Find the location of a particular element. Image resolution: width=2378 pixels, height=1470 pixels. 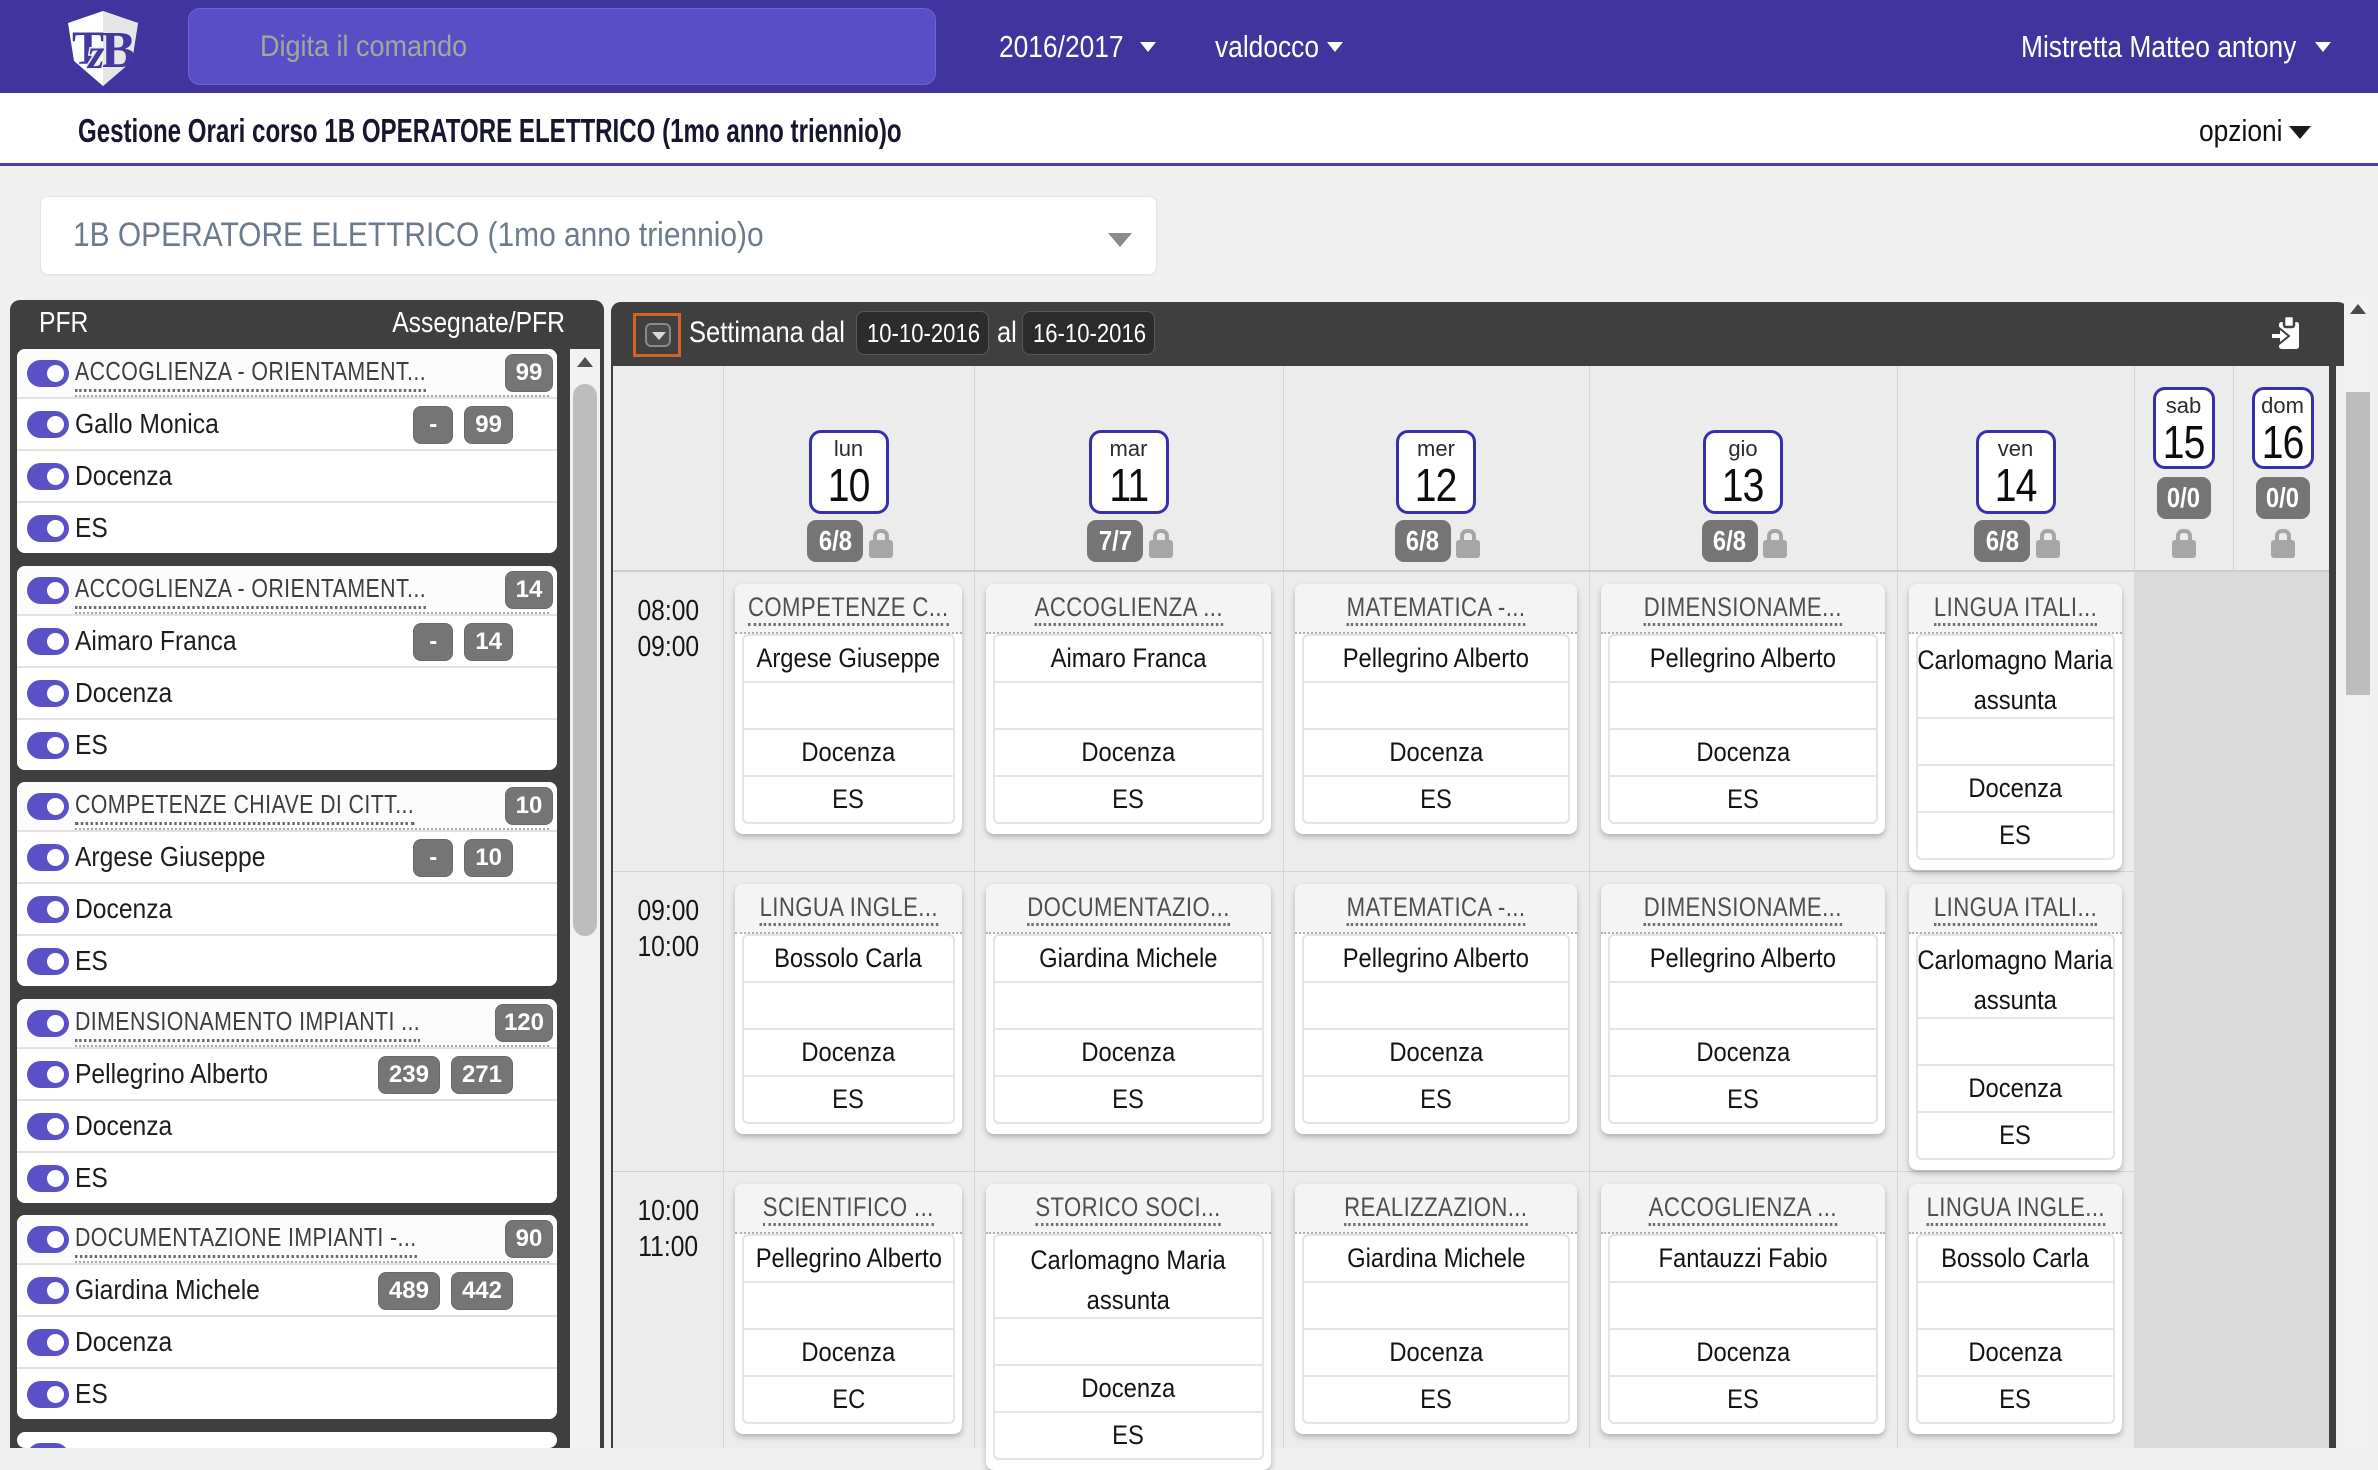

svg-text: T is located at coordinates (88, 48).